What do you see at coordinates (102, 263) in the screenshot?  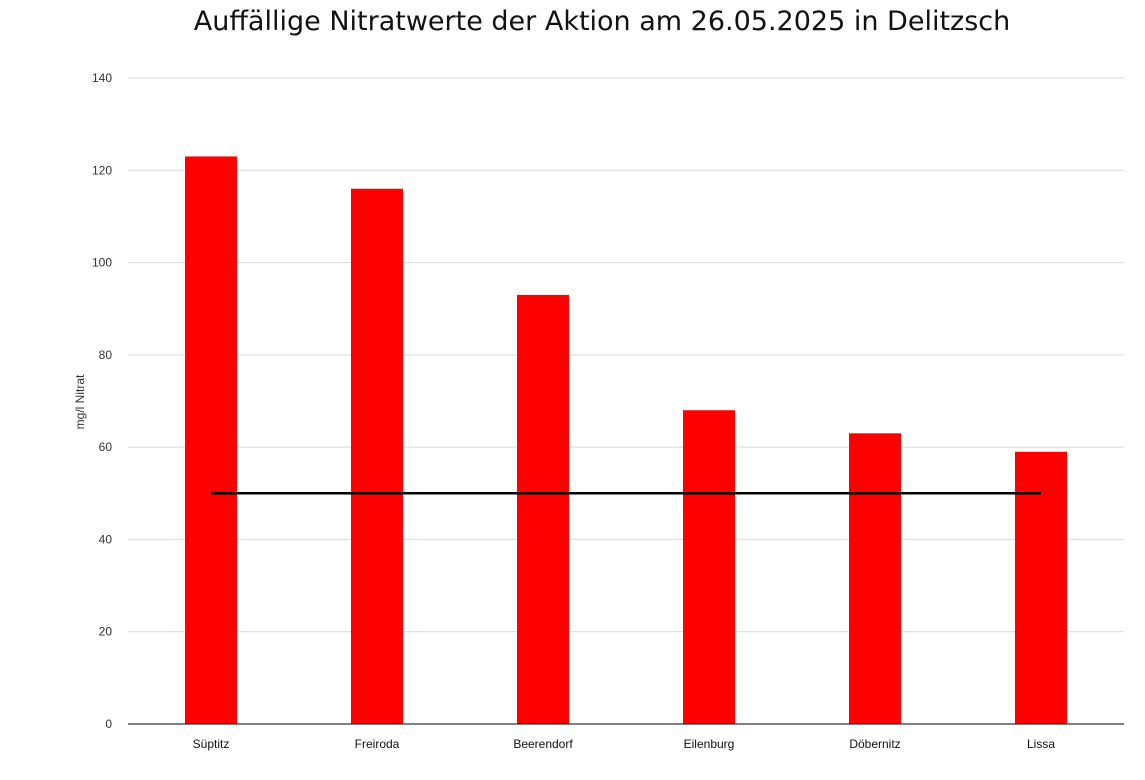 I see `y-tick-label: 100` at bounding box center [102, 263].